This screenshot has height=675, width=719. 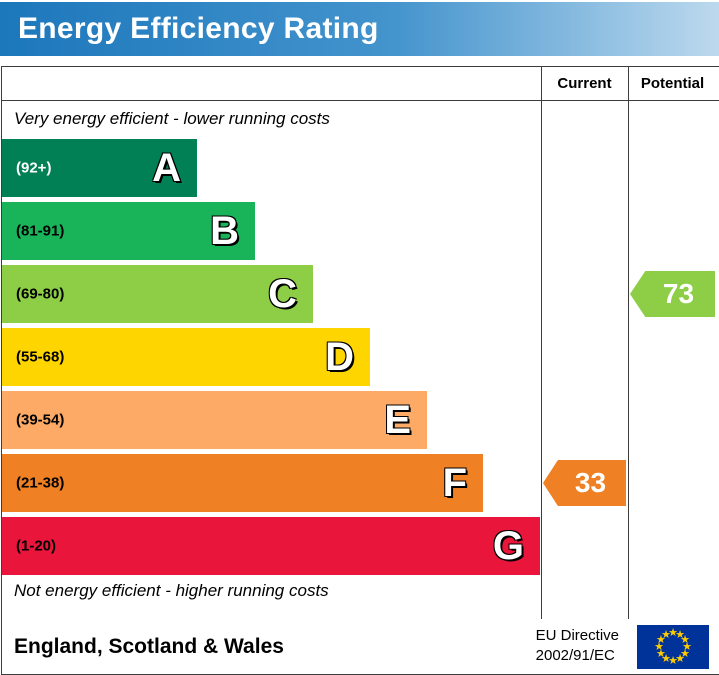 I want to click on title-banner: Energy Efficiency Rating, so click(x=359, y=29).